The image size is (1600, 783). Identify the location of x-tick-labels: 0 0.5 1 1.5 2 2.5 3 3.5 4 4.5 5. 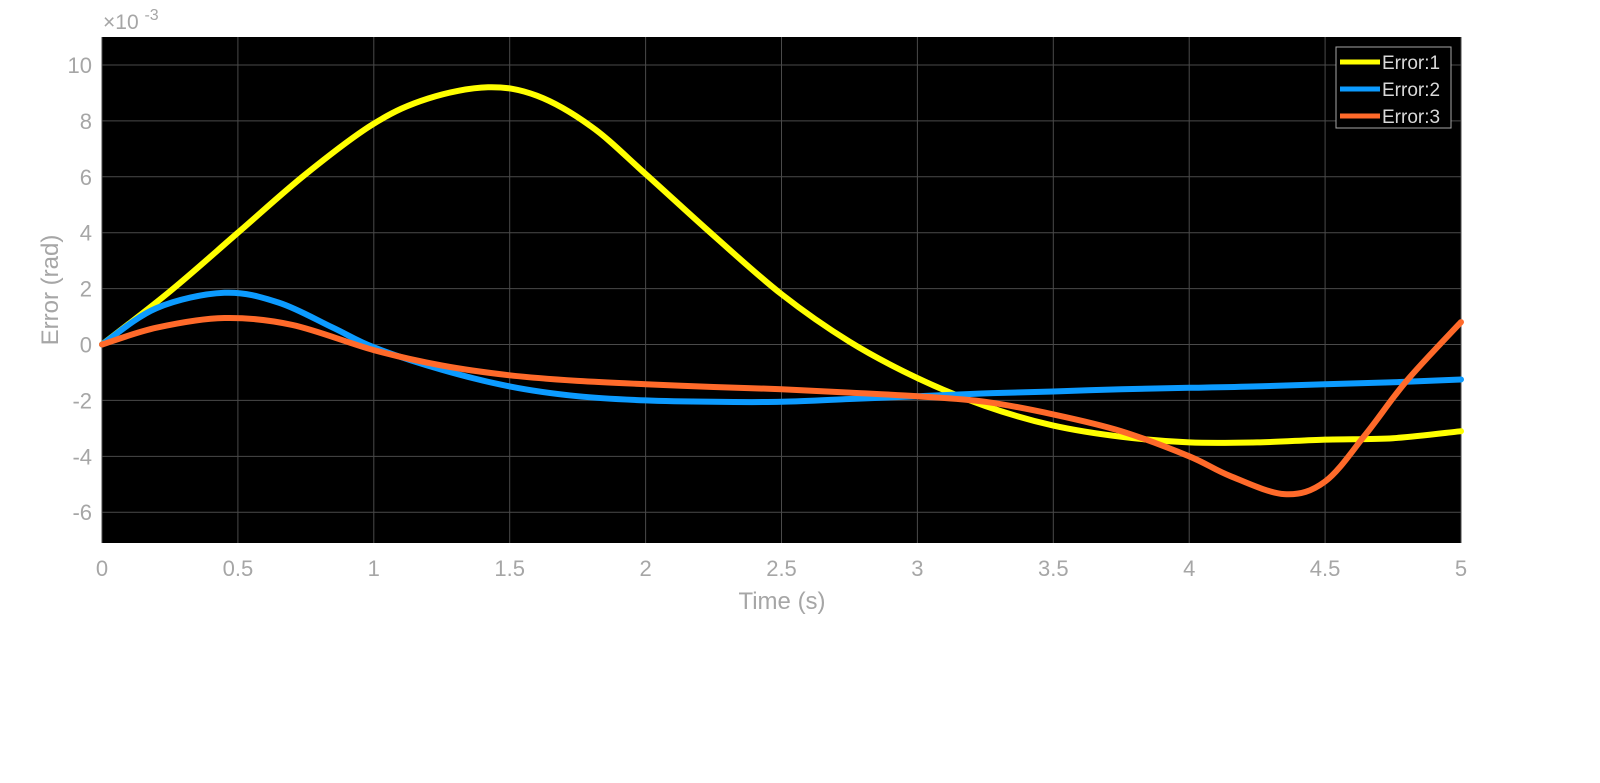
(781, 568).